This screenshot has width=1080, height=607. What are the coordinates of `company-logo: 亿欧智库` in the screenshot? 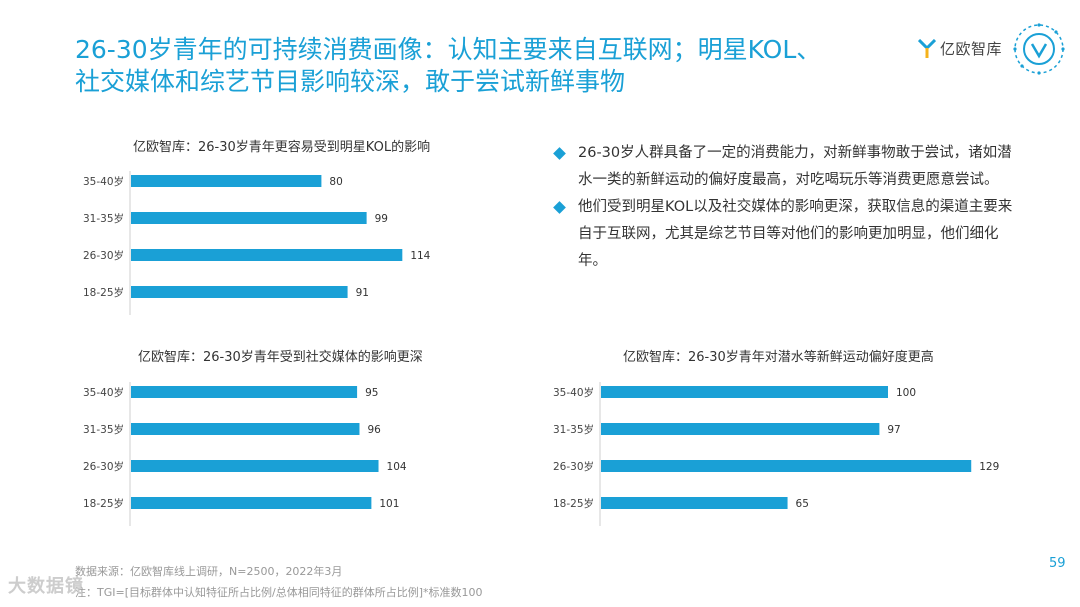 It's located at (960, 48).